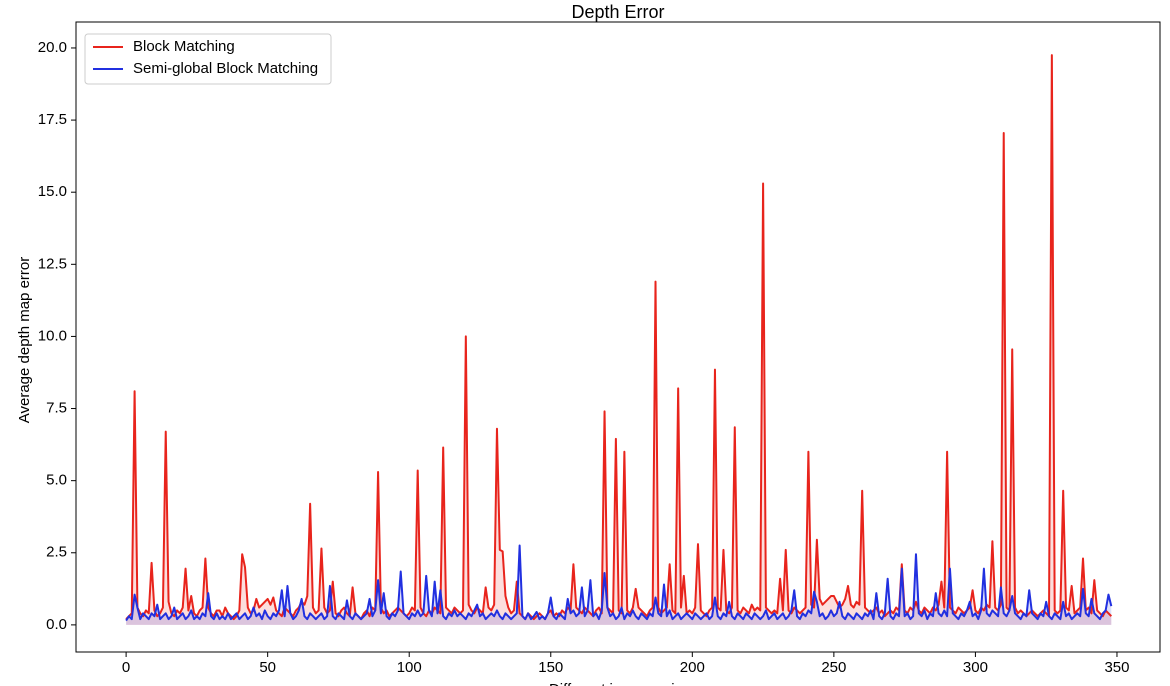  Describe the element at coordinates (833, 667) in the screenshot. I see `x-tick-label: 250` at that location.